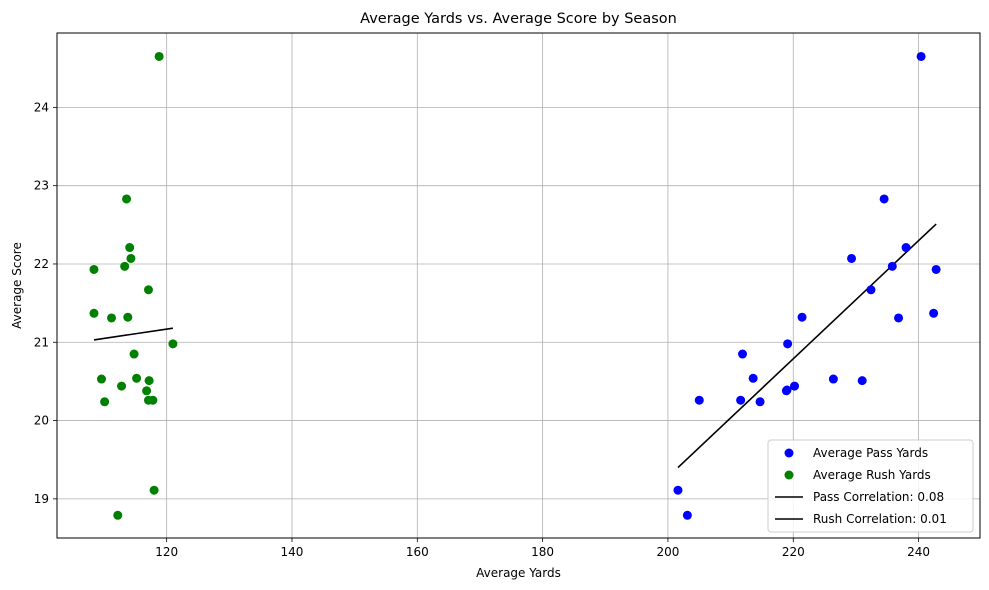 The height and width of the screenshot is (590, 989). Describe the element at coordinates (41, 342) in the screenshot. I see `y-tick-label: 21` at that location.